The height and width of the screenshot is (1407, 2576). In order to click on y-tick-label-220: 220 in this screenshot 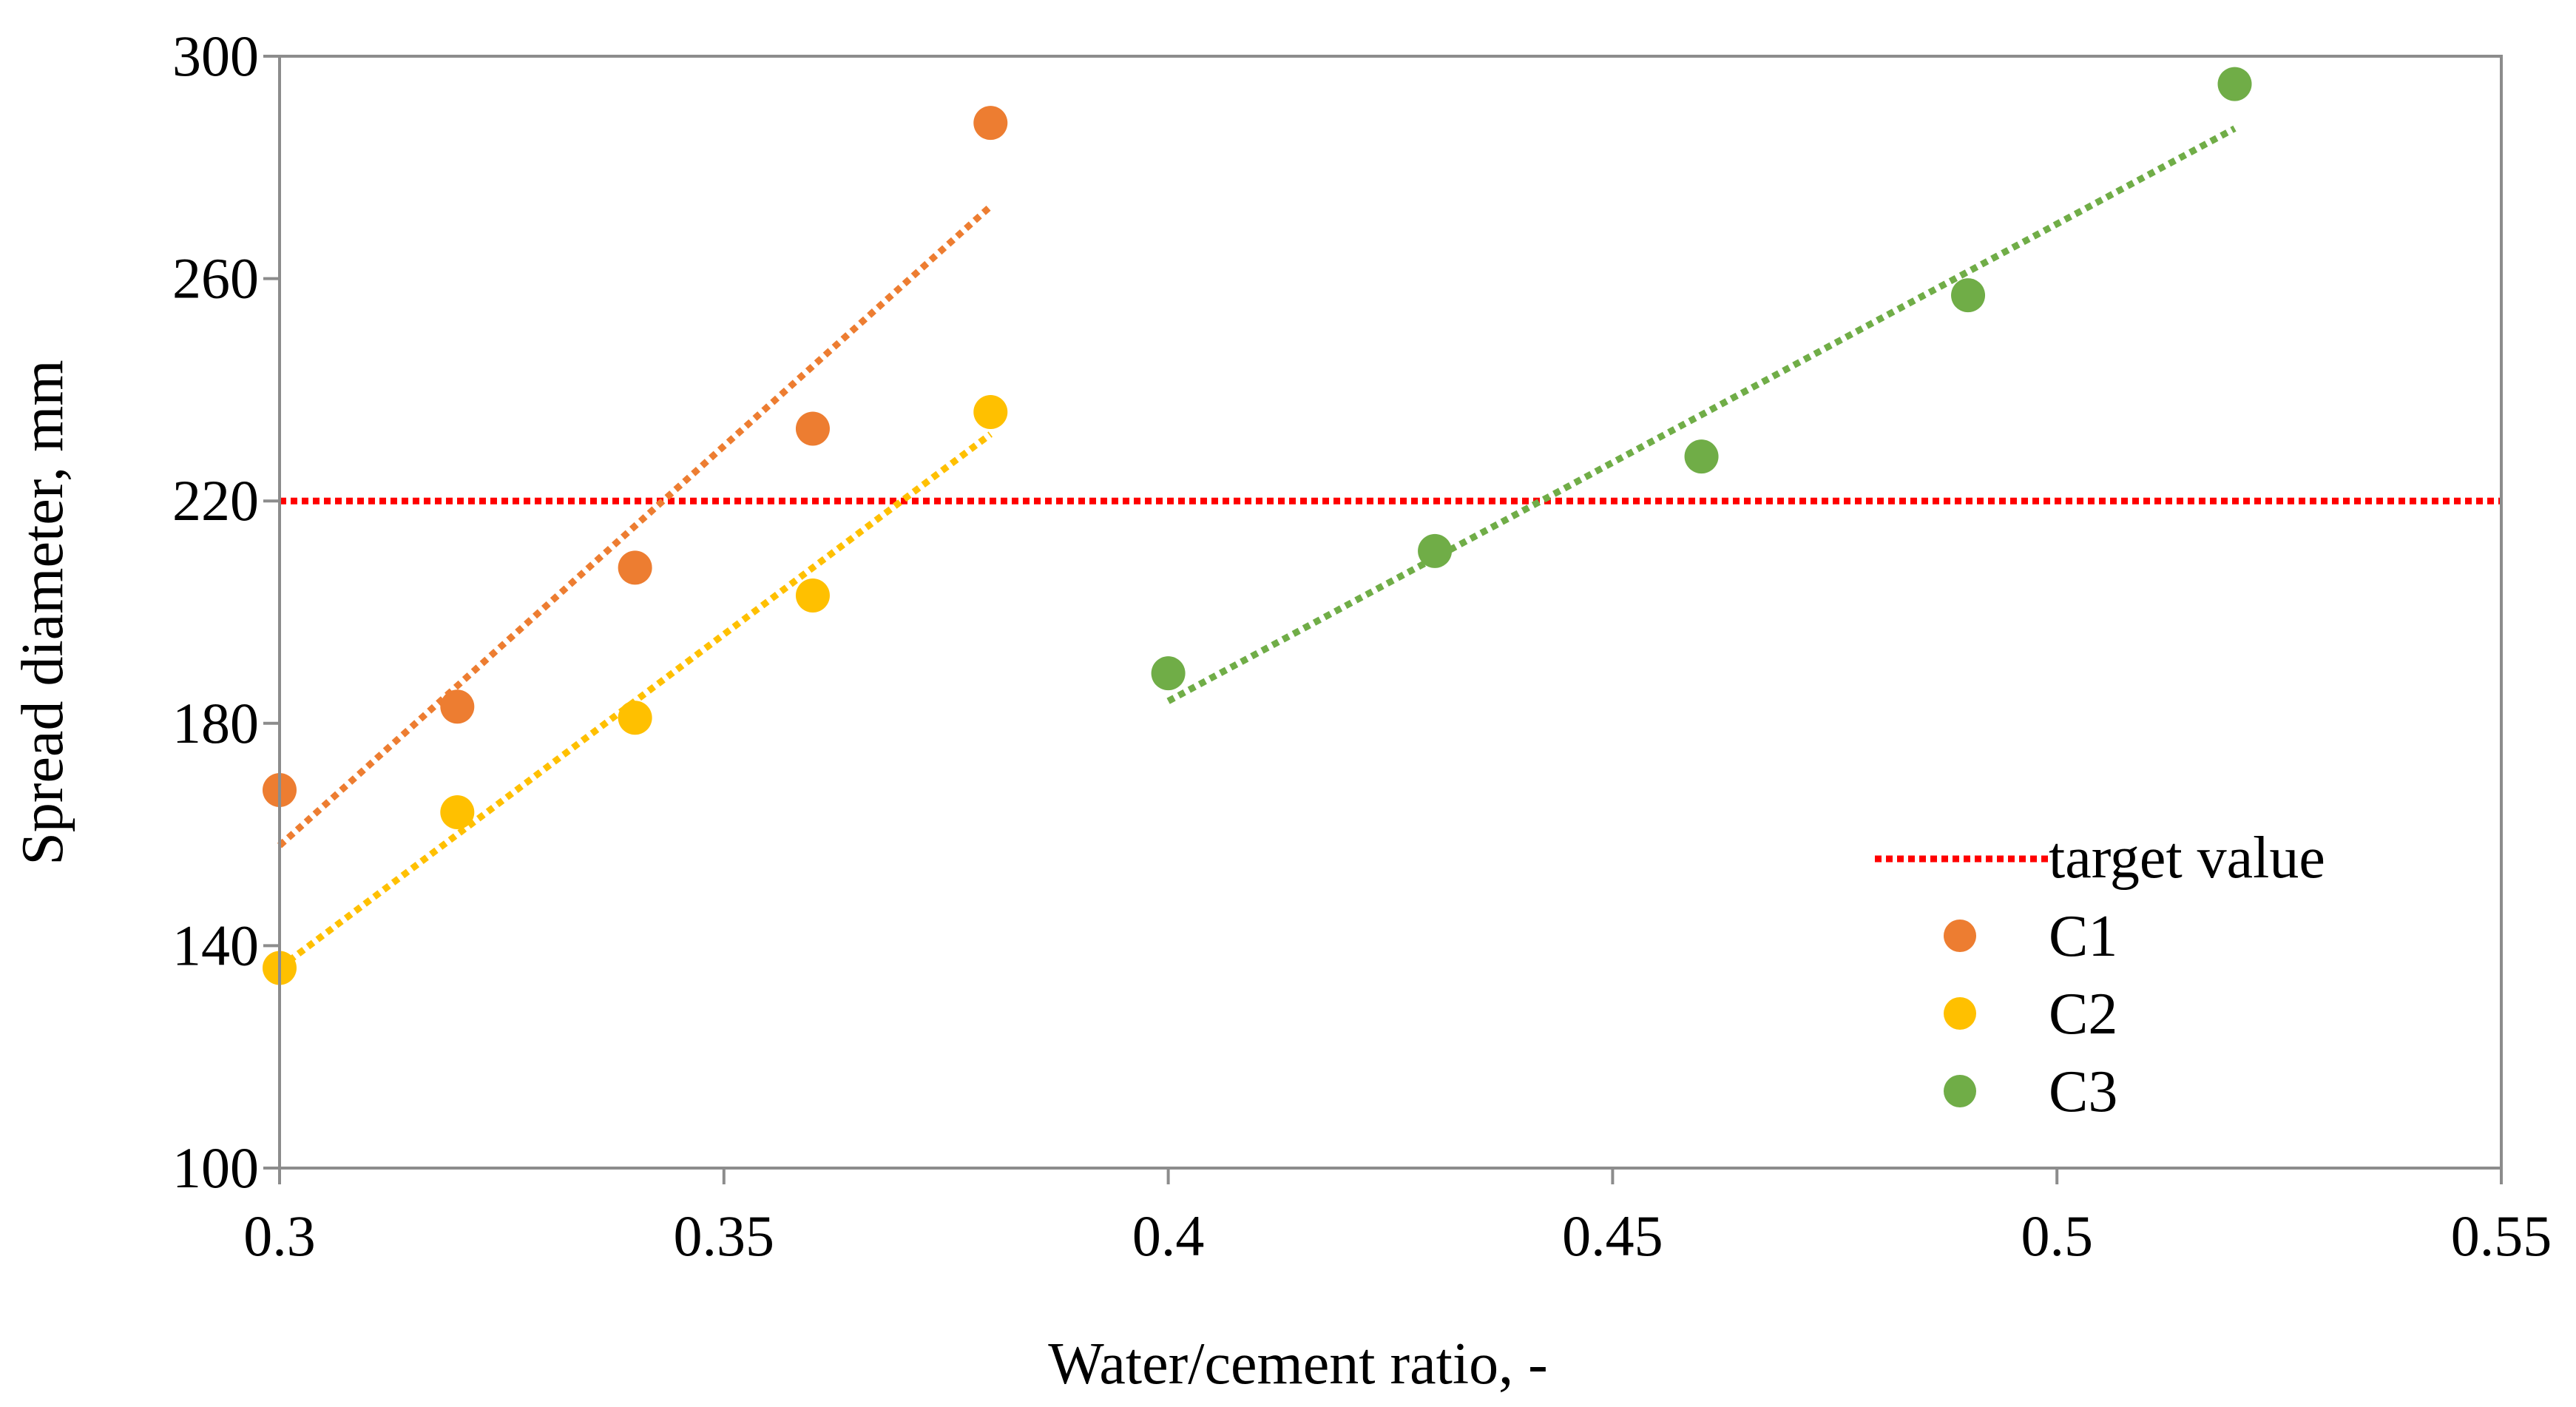, I will do `click(215, 500)`.